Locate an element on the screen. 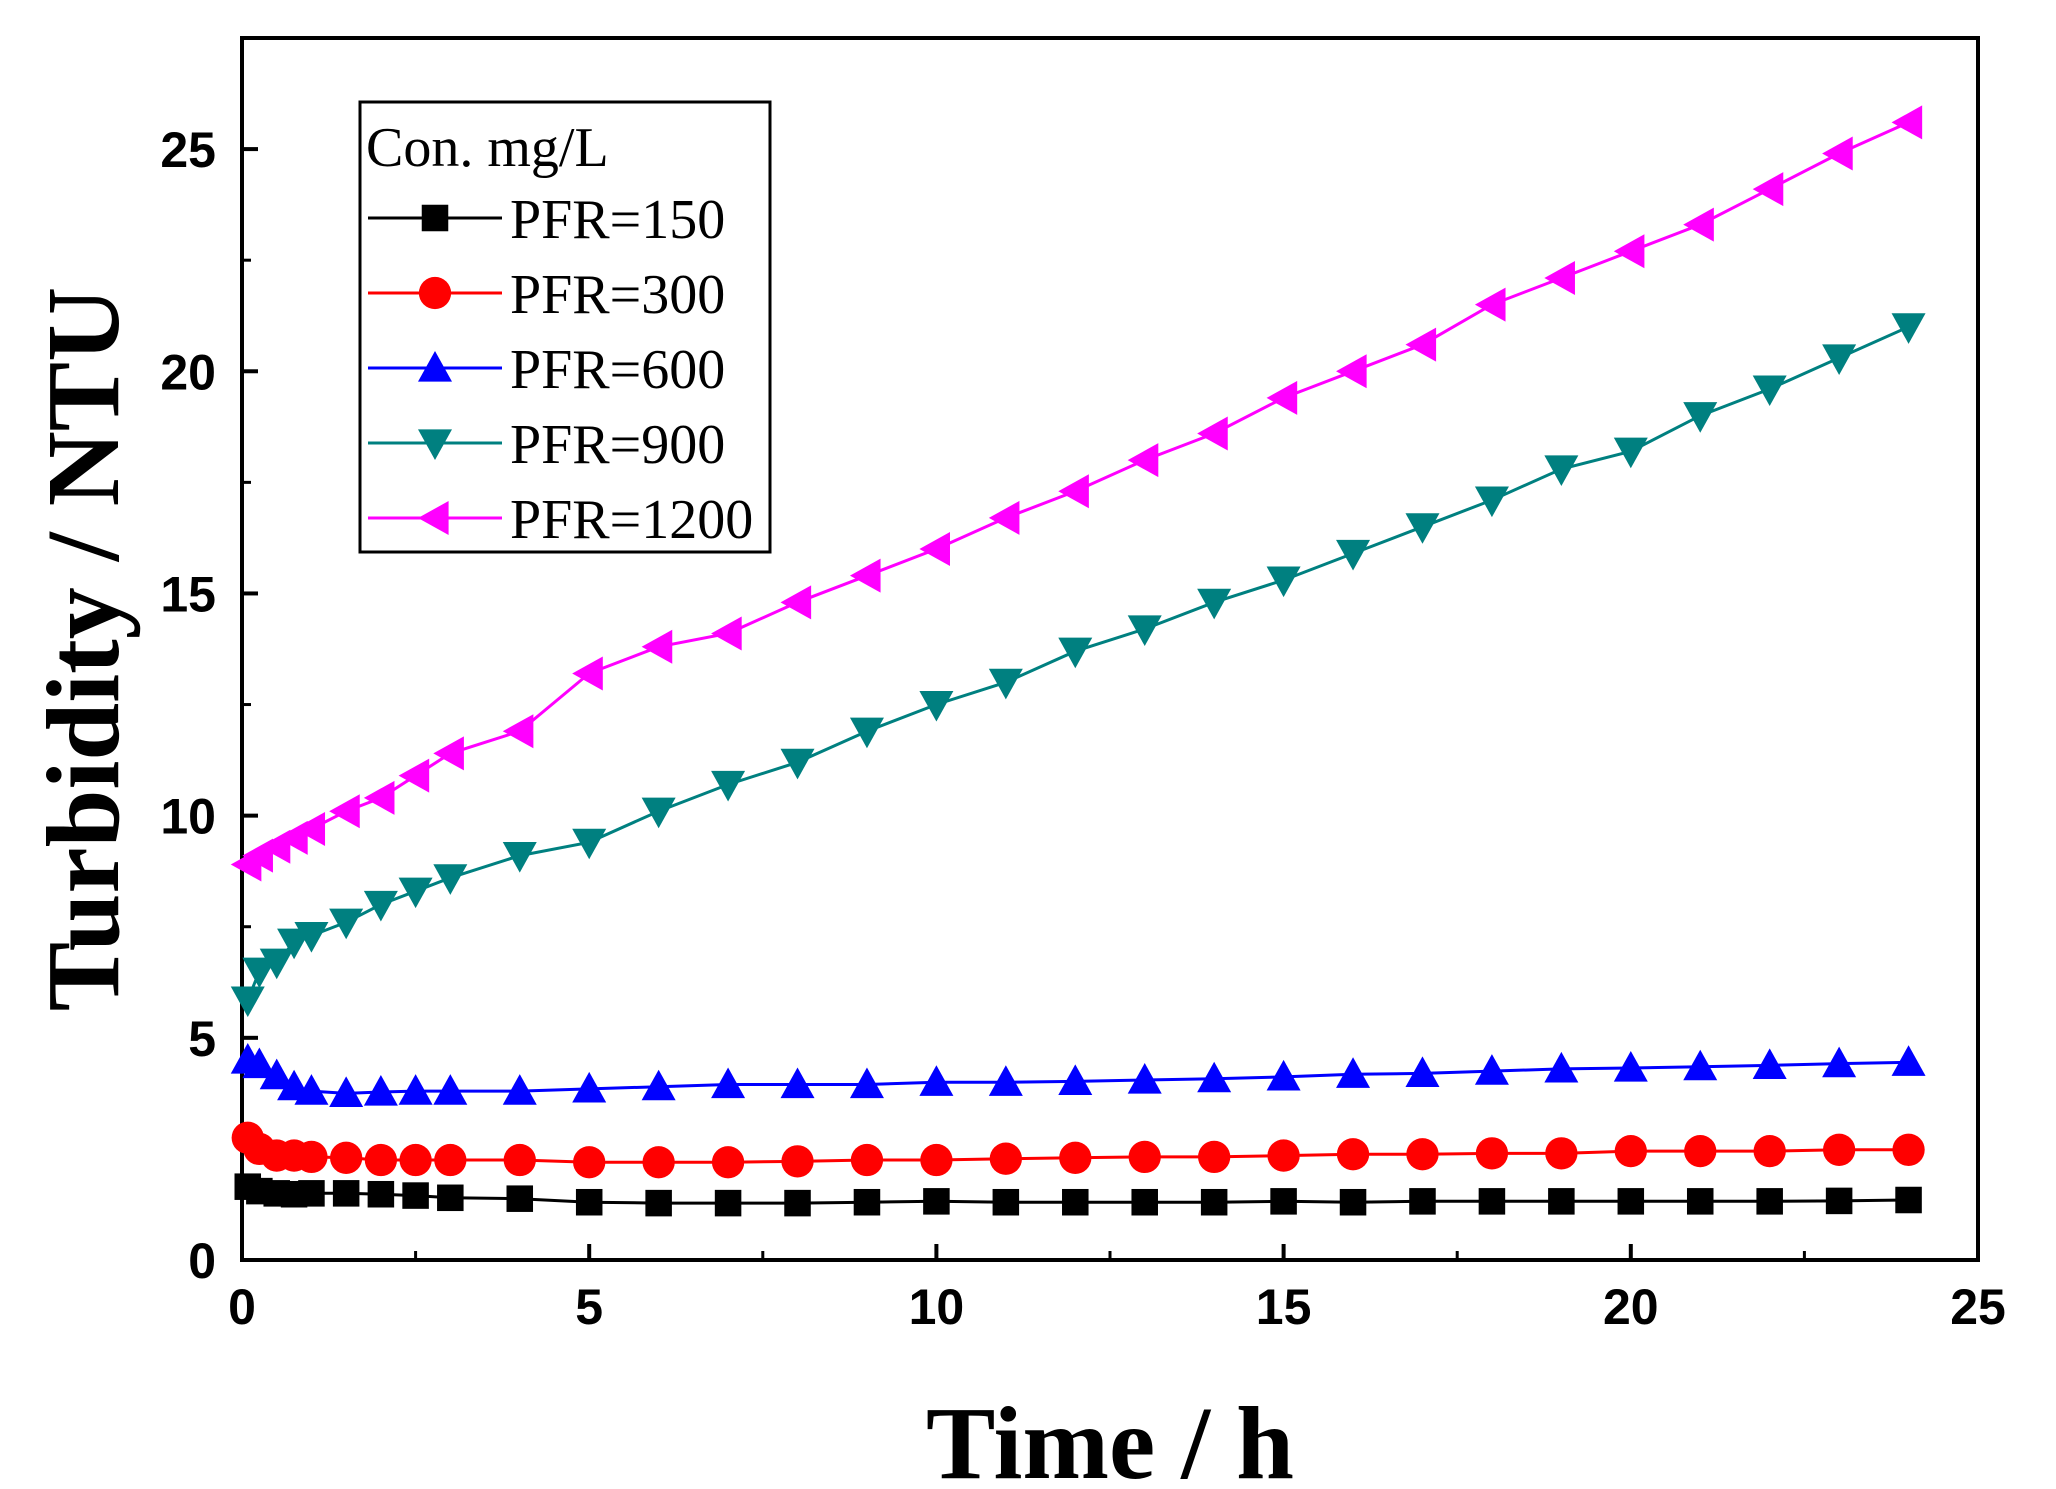 The width and height of the screenshot is (2056, 1489). legend-box is located at coordinates (565, 327).